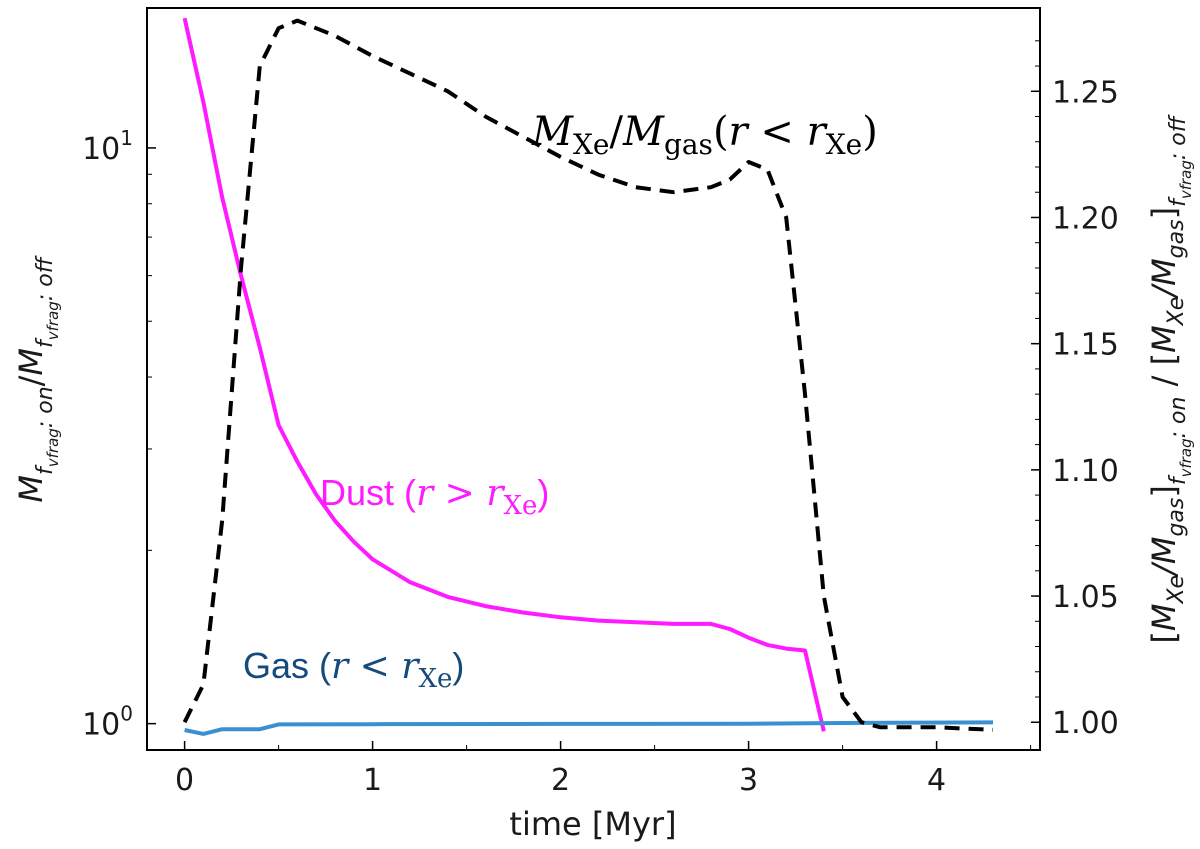  Describe the element at coordinates (936, 780) in the screenshot. I see `x-tick-label: 4` at that location.